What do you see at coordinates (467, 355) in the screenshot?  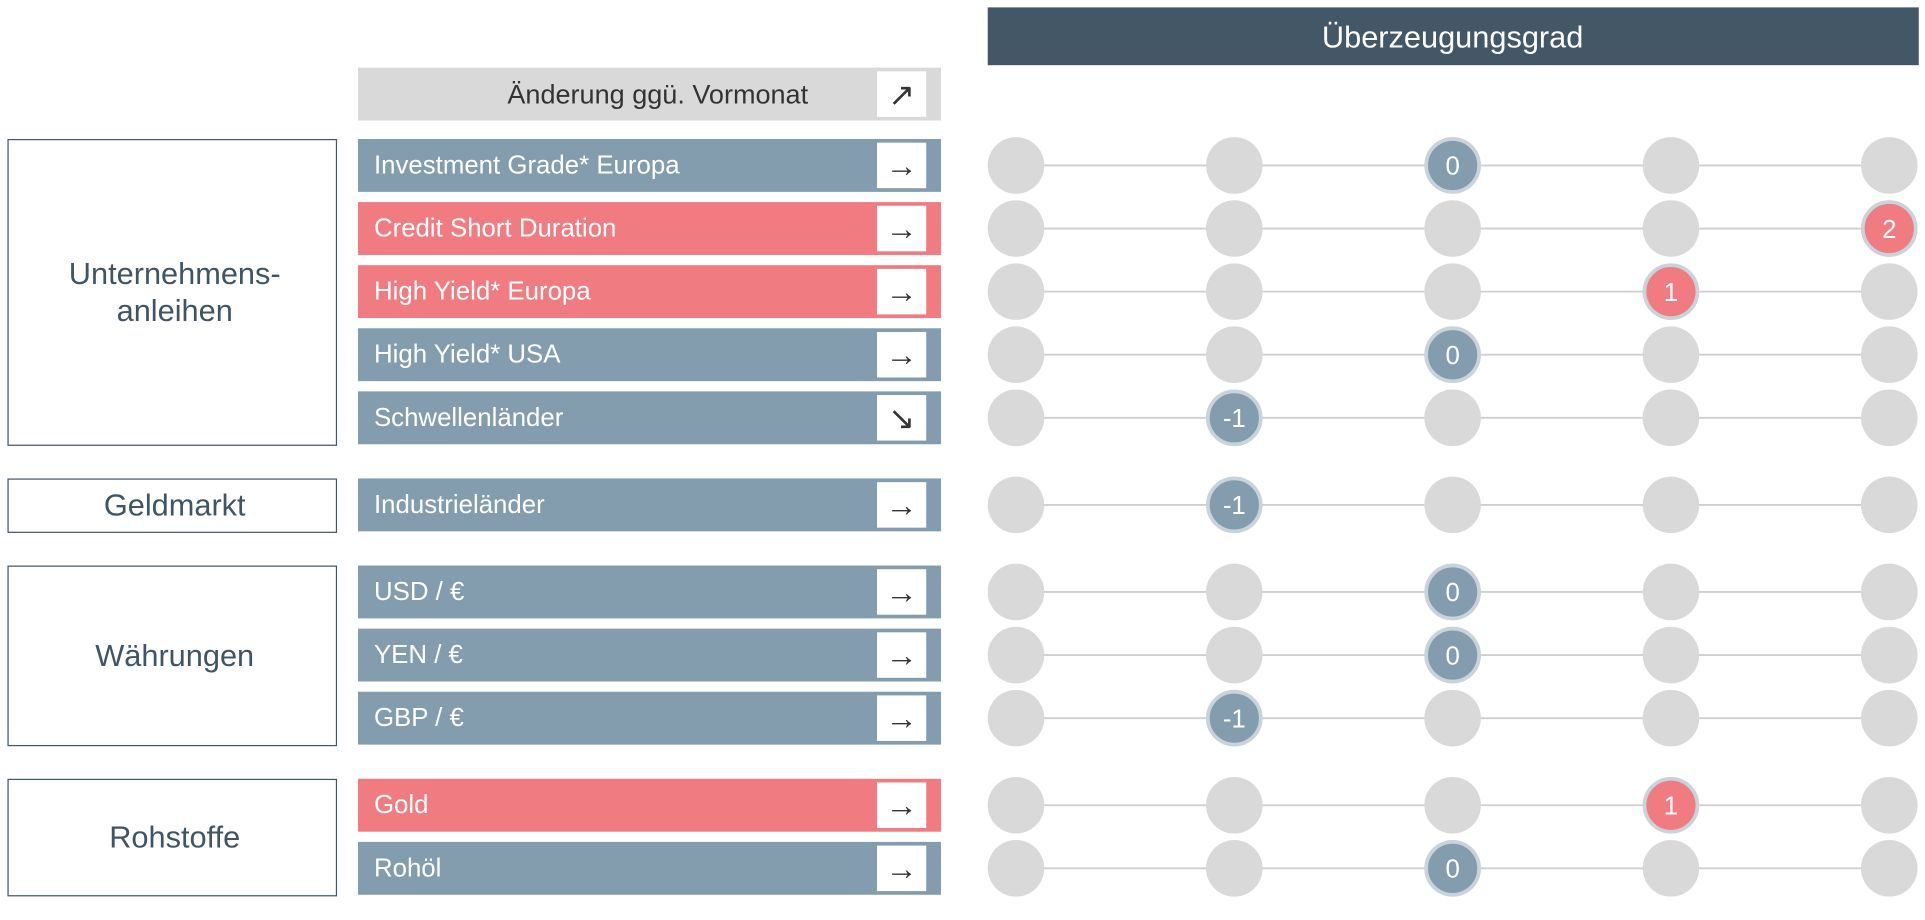 I see `row-name: High Yield* USA` at bounding box center [467, 355].